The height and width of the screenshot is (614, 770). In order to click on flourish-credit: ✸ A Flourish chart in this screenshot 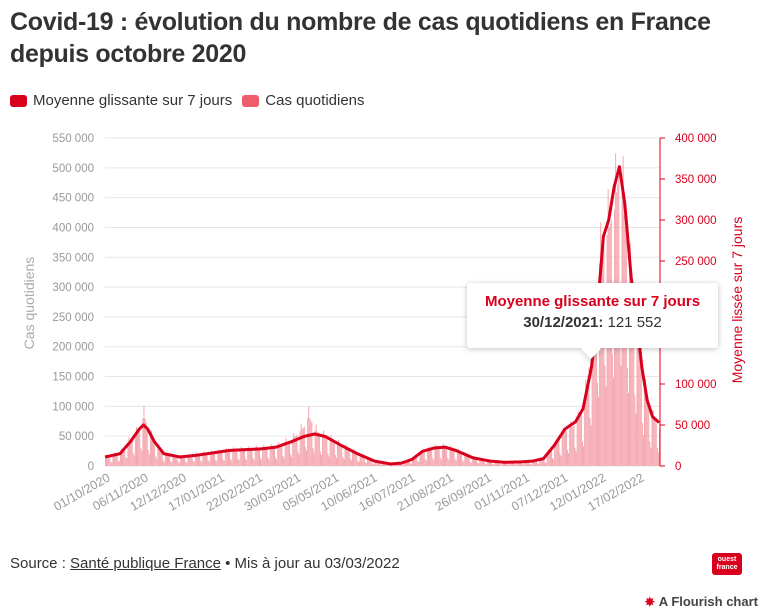, I will do `click(701, 601)`.